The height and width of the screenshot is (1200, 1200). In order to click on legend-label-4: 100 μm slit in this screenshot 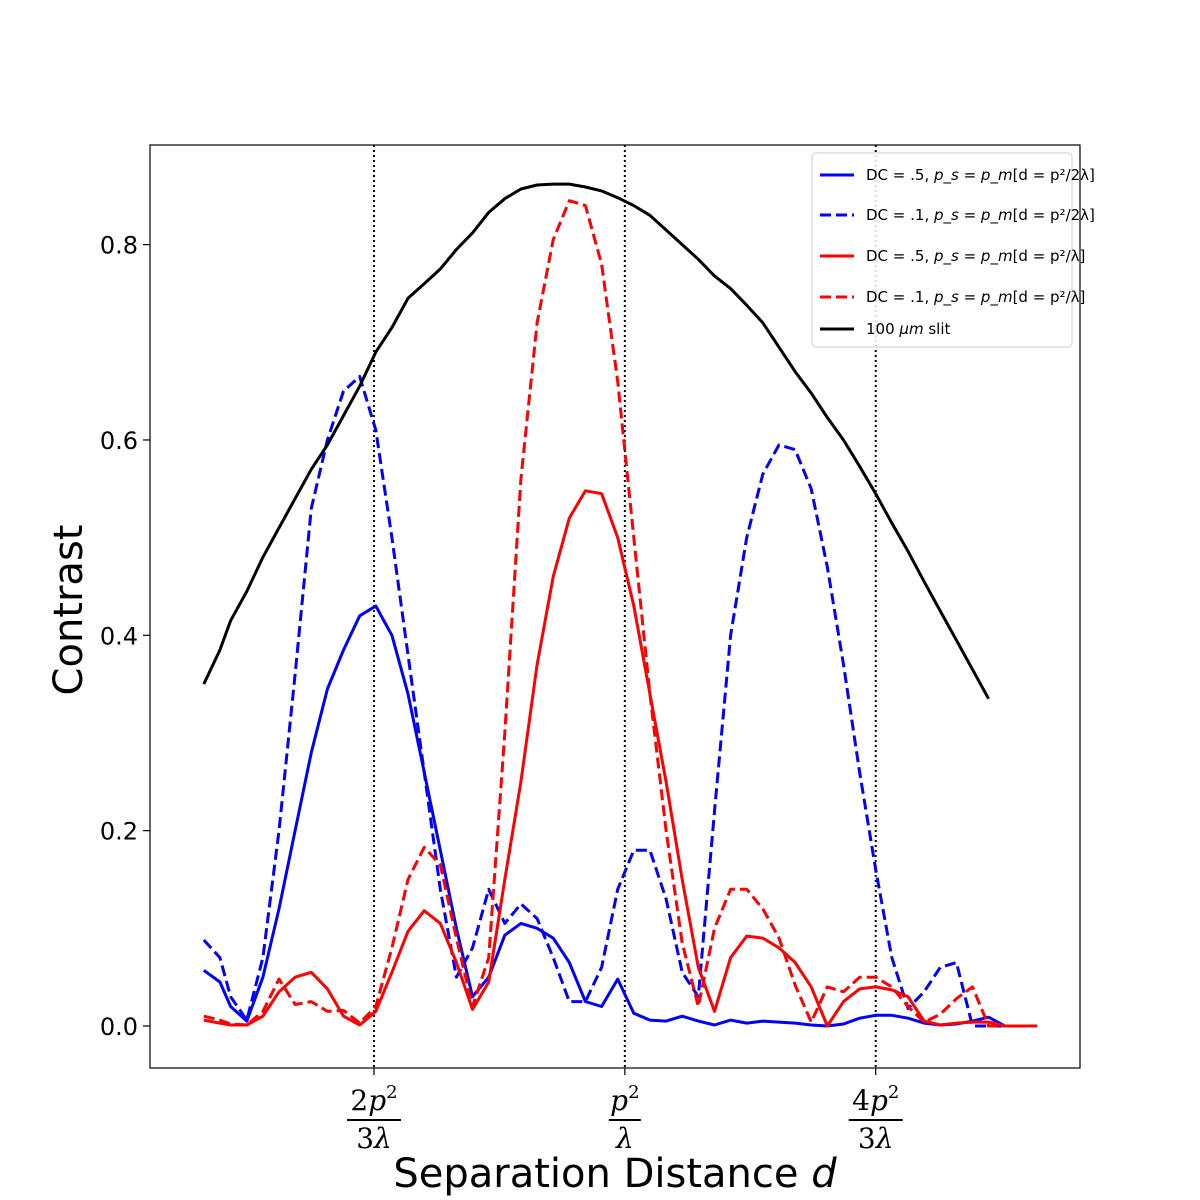, I will do `click(908, 329)`.